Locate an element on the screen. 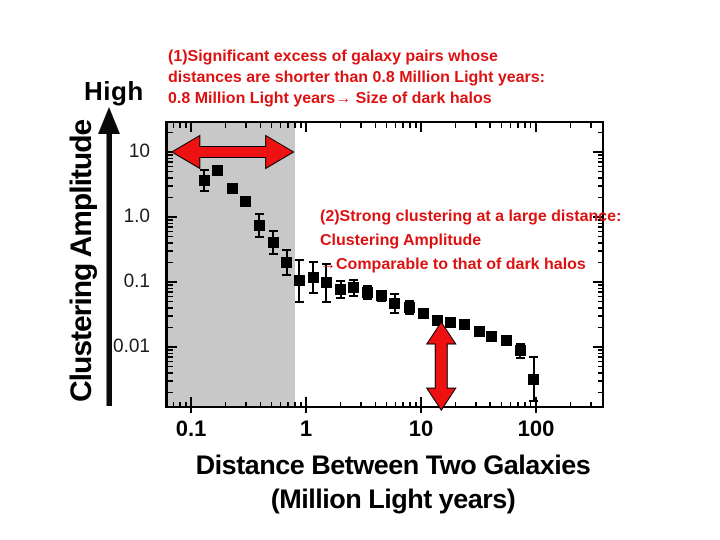  shaded-region is located at coordinates (231, 264).